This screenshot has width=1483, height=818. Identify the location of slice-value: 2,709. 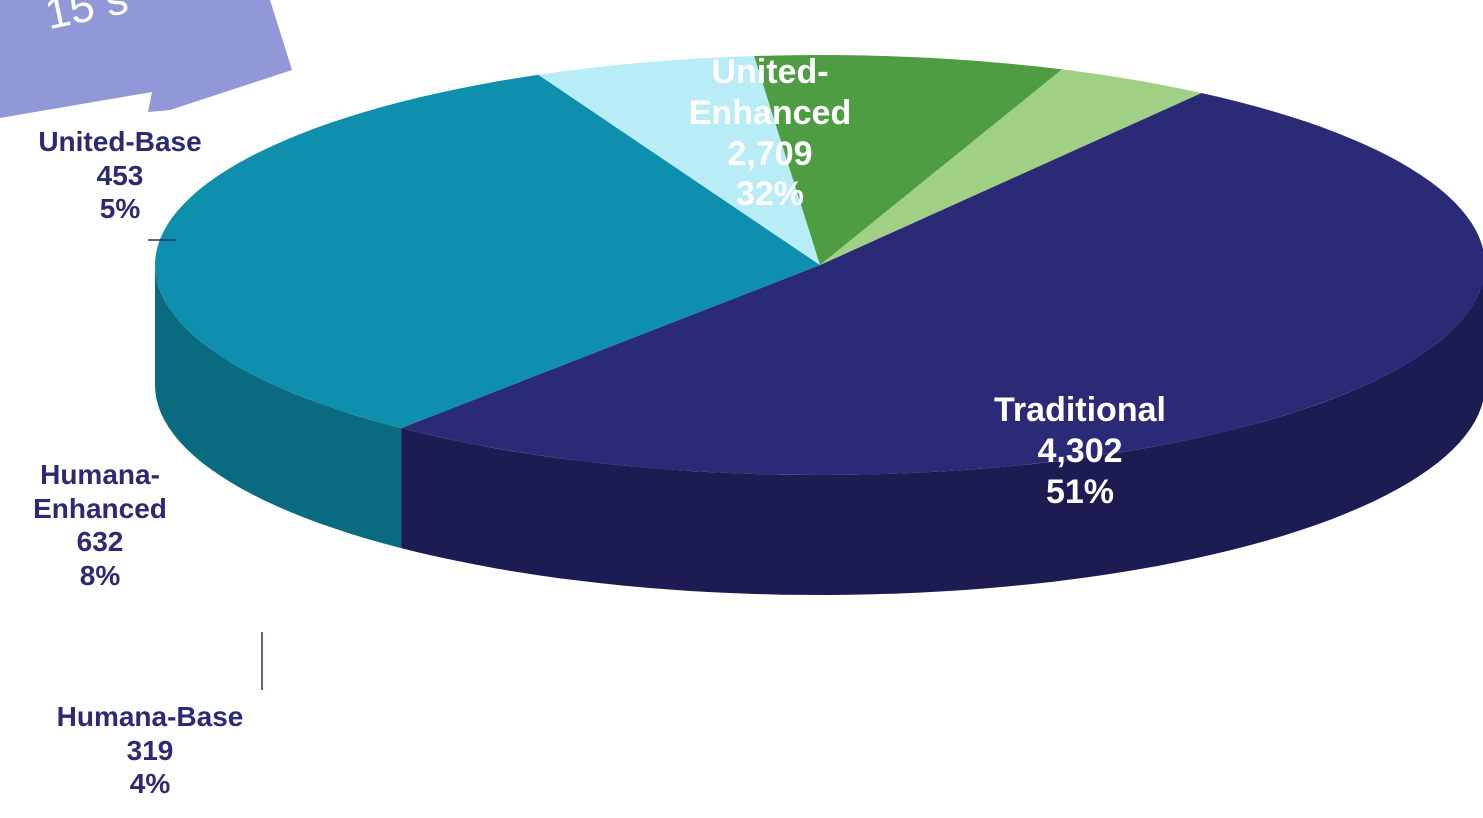
(770, 153).